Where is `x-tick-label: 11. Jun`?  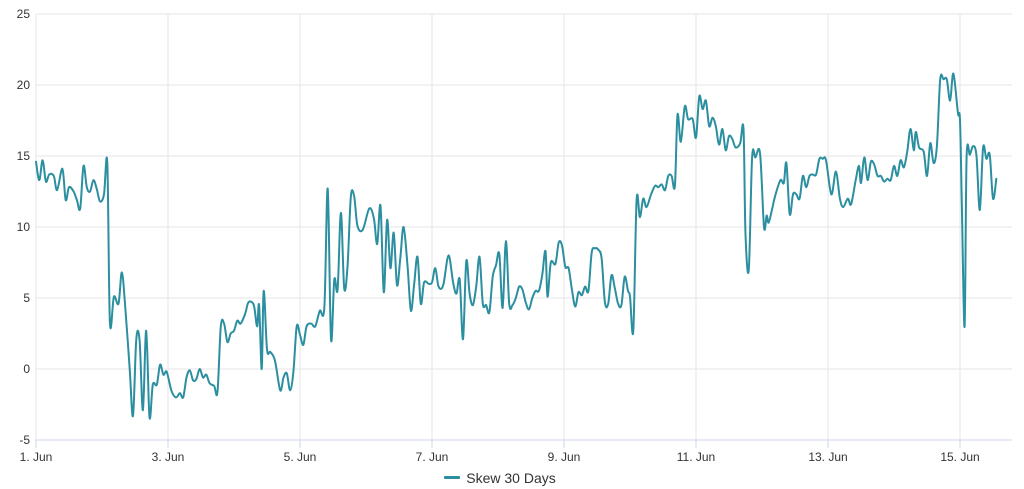
x-tick-label: 11. Jun is located at coordinates (696, 457).